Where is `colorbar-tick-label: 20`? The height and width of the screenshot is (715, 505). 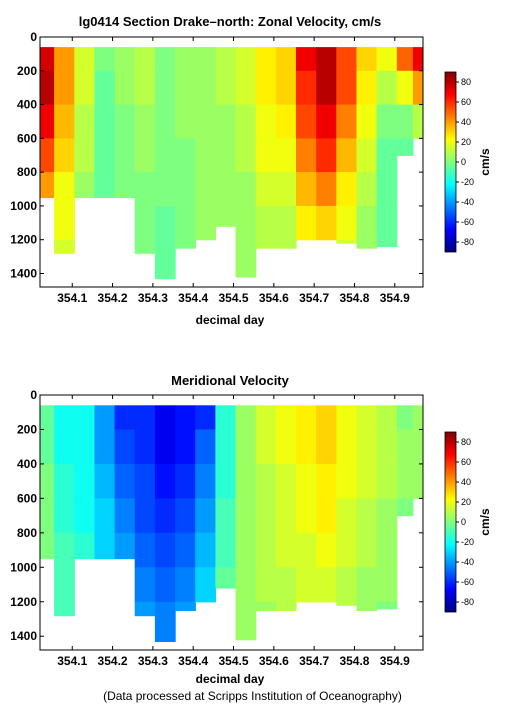 colorbar-tick-label: 20 is located at coordinates (466, 142).